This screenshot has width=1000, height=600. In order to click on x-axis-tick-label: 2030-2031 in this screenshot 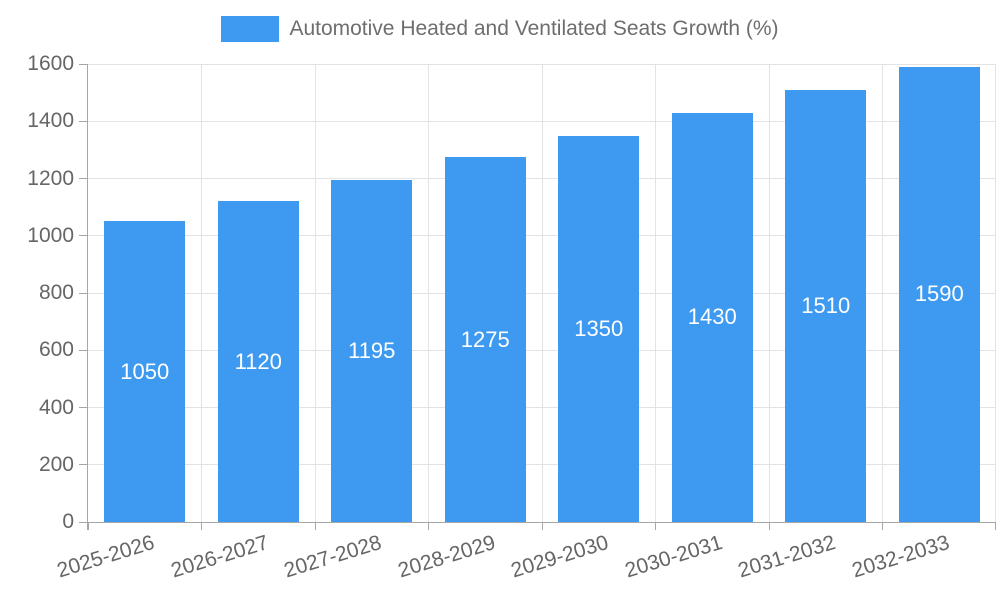, I will do `click(673, 557)`.